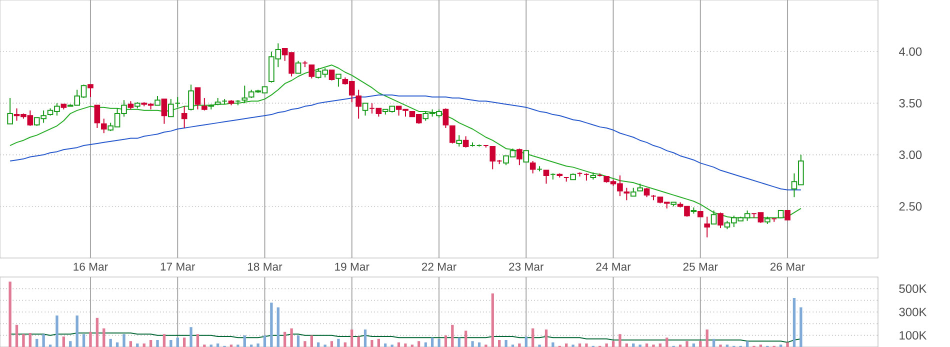 The image size is (950, 347). Describe the element at coordinates (613, 266) in the screenshot. I see `x-tick-label: 24 Mar` at that location.